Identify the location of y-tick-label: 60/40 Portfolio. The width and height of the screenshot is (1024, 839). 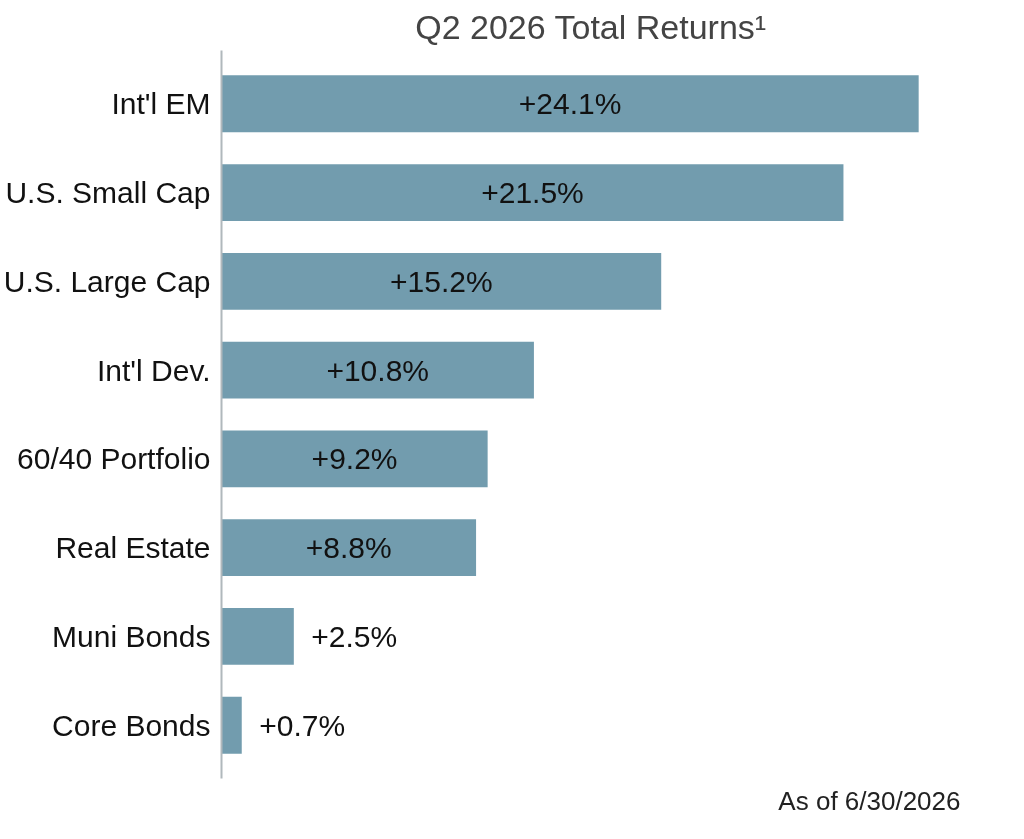
(114, 459).